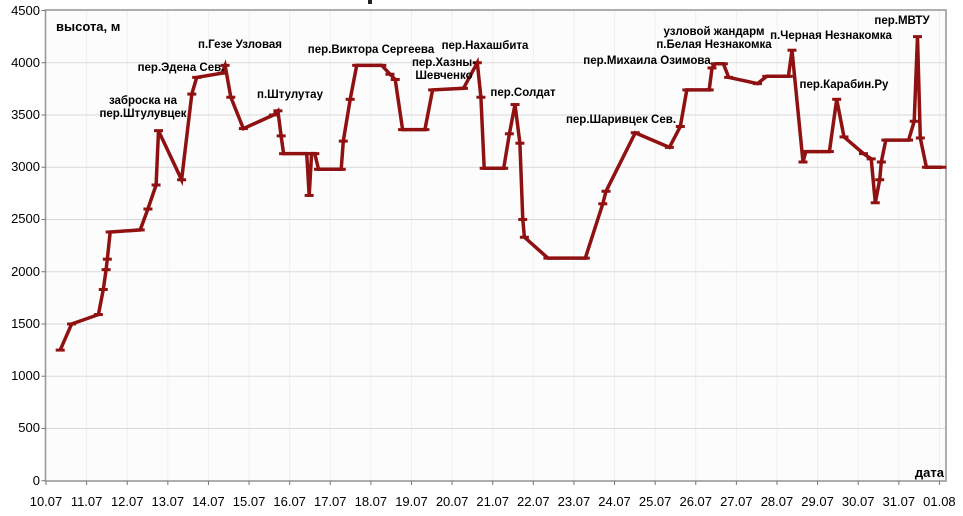  I want to click on pass-annotation: п.Черная Незнакомка, so click(831, 36).